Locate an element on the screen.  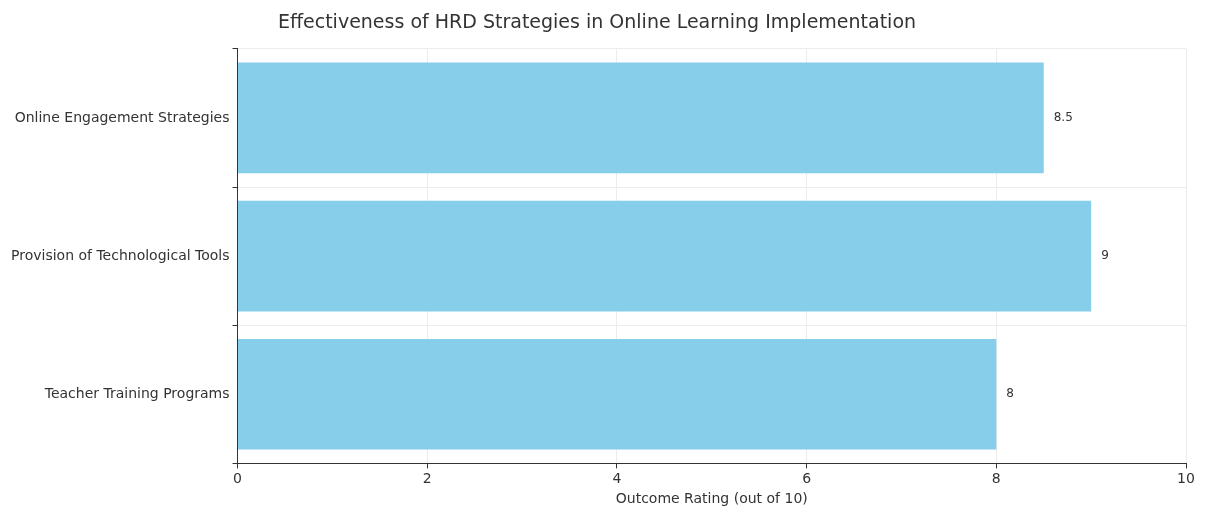
data-label: 9 is located at coordinates (1105, 255).